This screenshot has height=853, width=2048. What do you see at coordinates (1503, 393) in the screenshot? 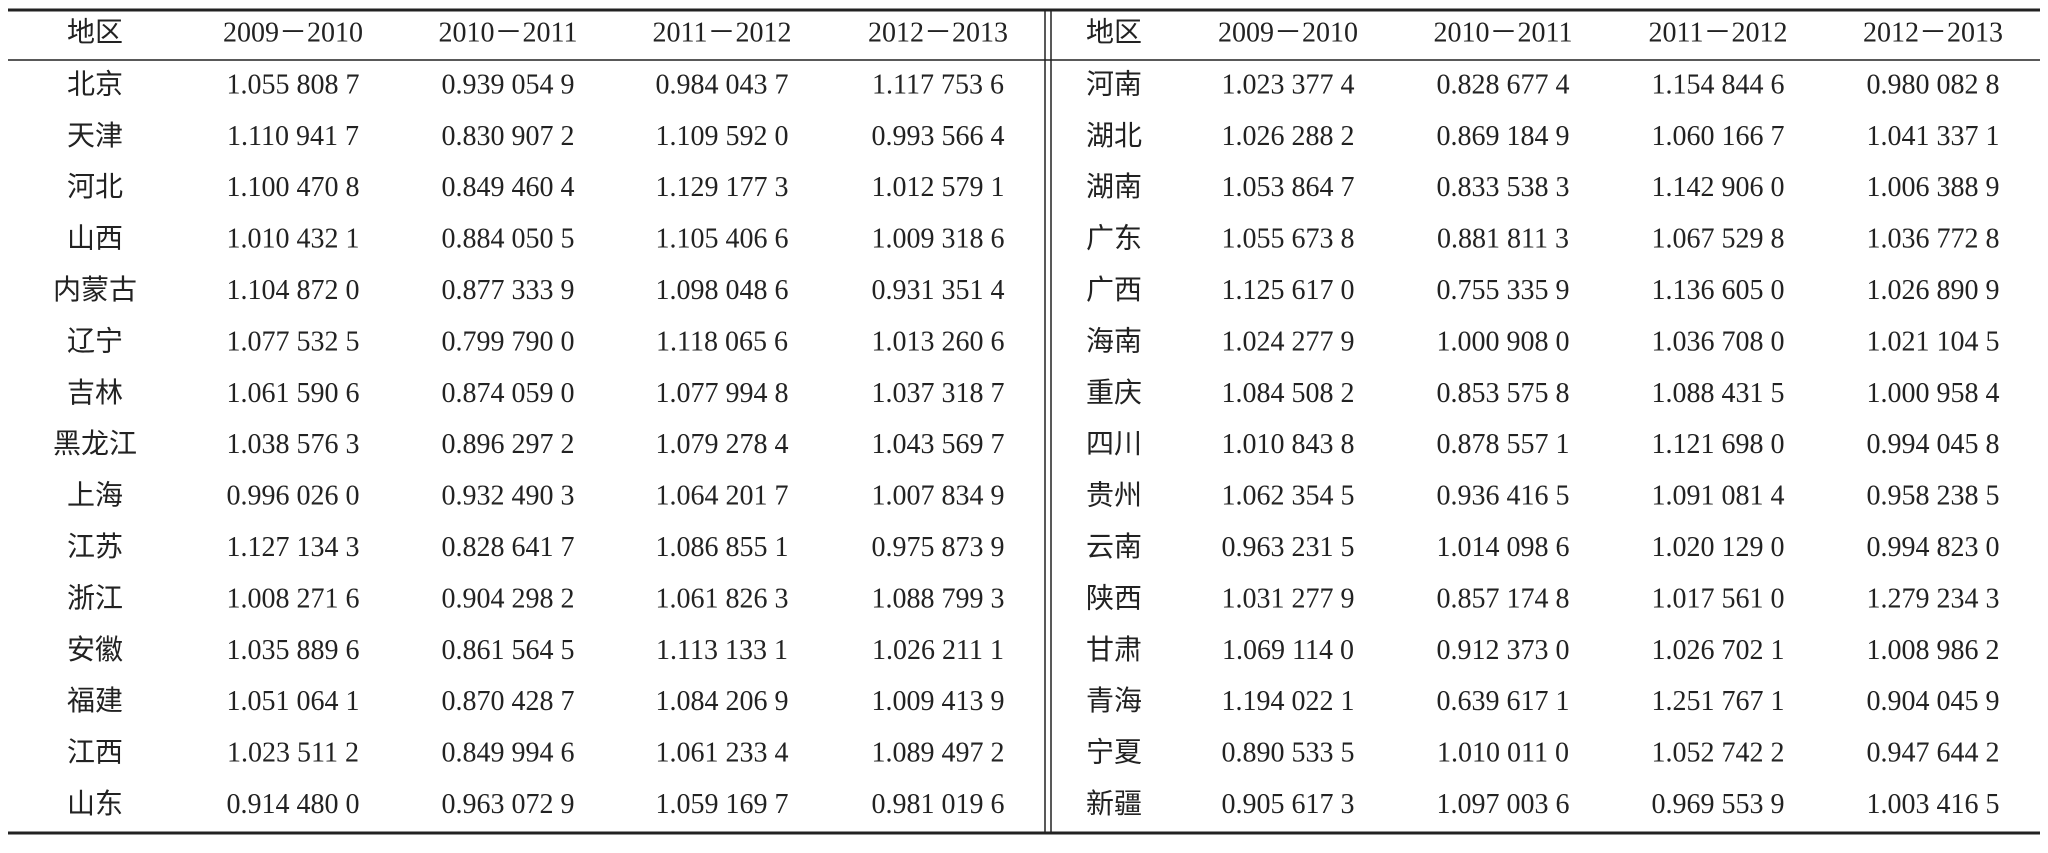
I see `value-cell: 0.853 575 8` at bounding box center [1503, 393].